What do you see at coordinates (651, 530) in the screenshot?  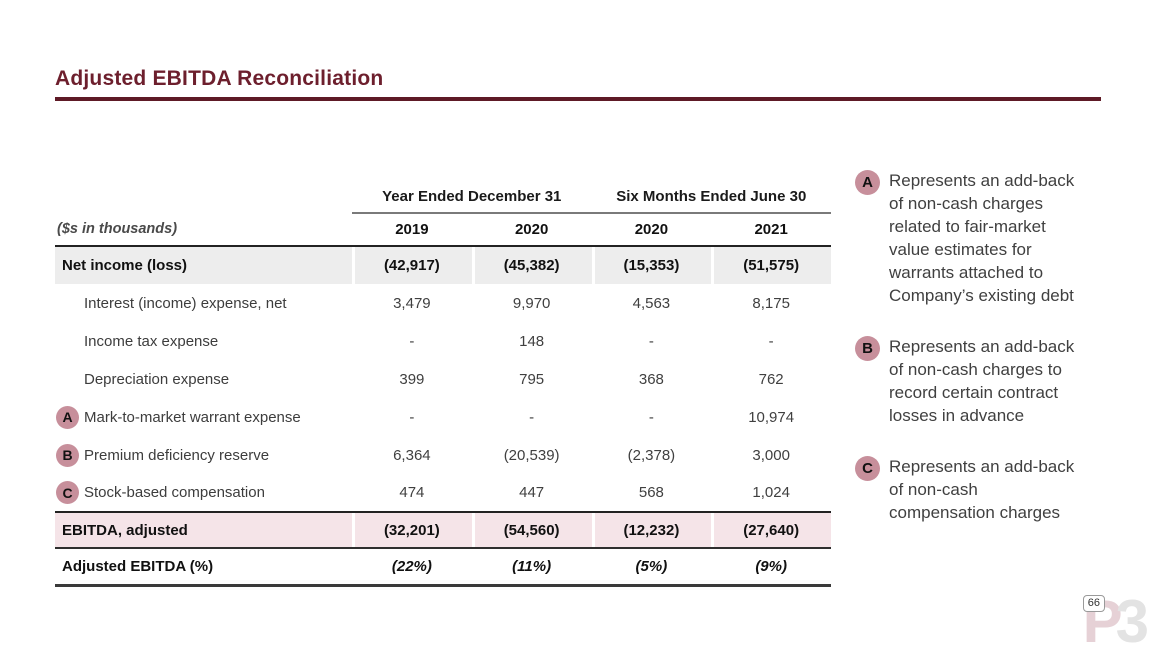 I see `cell-value: (12,232)` at bounding box center [651, 530].